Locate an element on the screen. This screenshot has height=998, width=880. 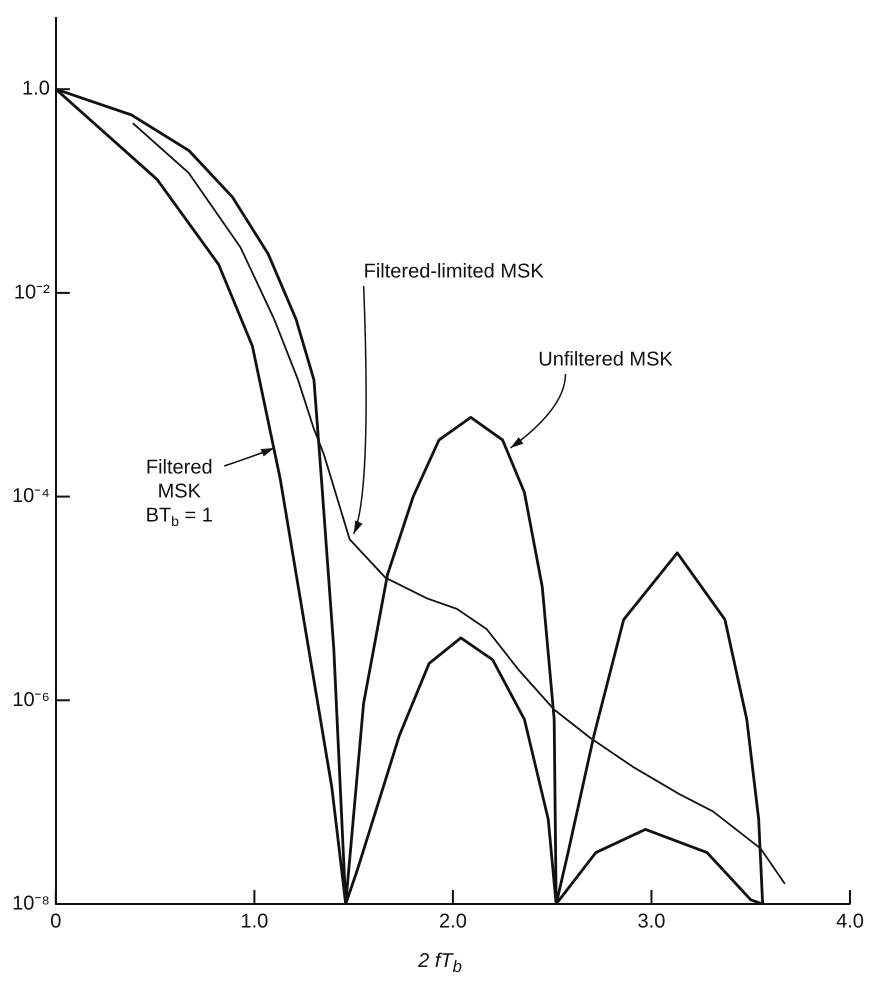
x-axis-title: 2 fT$_{b}$ is located at coordinates (440, 963).